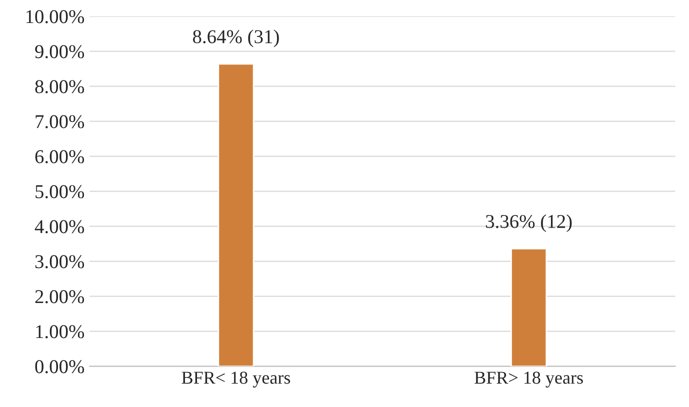  Describe the element at coordinates (55, 17) in the screenshot. I see `y-tick-label: 10.00%` at that location.